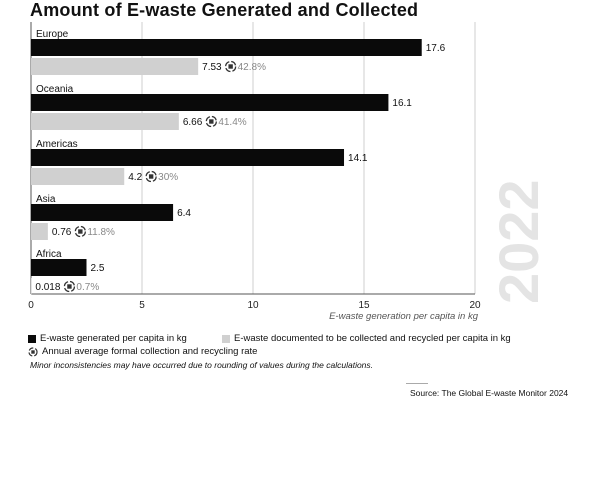 The width and height of the screenshot is (600, 484). I want to click on source-divider, so click(417, 383).